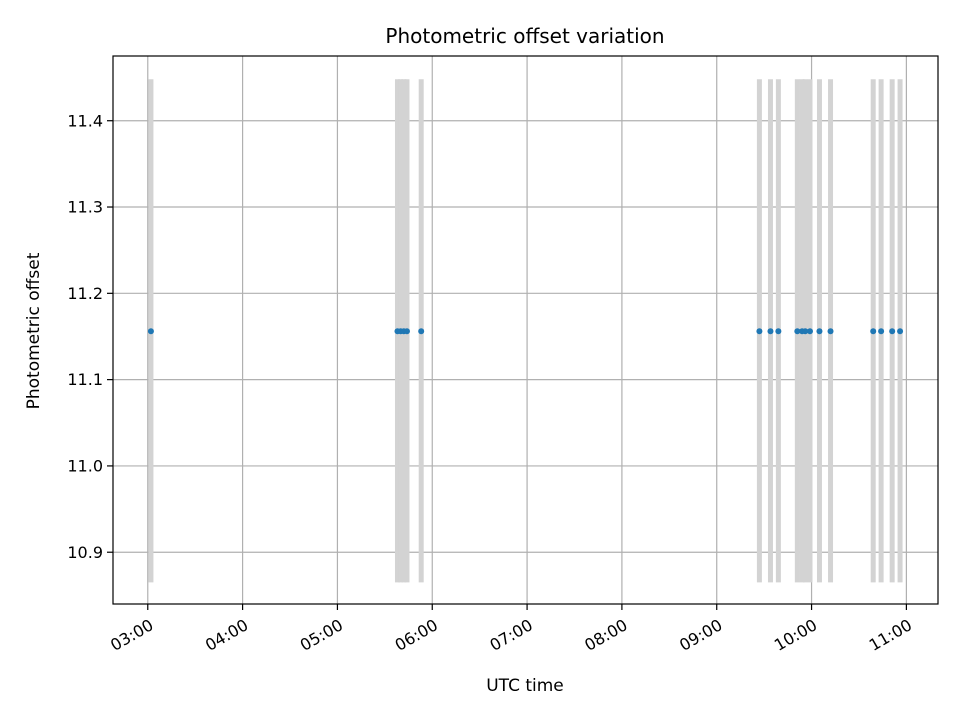 This screenshot has height=720, width=960. Describe the element at coordinates (85, 466) in the screenshot. I see `y-tick-label: 11.0` at that location.